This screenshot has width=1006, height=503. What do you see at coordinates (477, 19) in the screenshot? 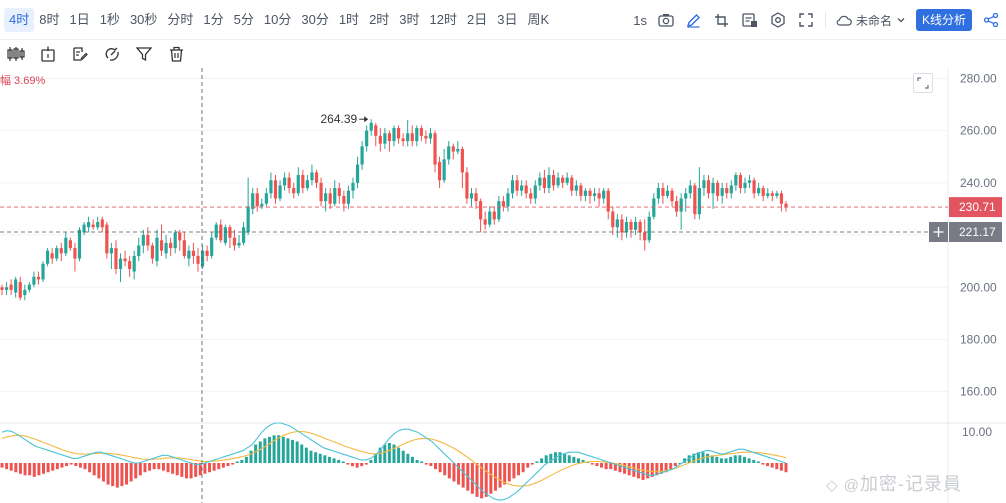
I see `interval-tab: 2日` at bounding box center [477, 19].